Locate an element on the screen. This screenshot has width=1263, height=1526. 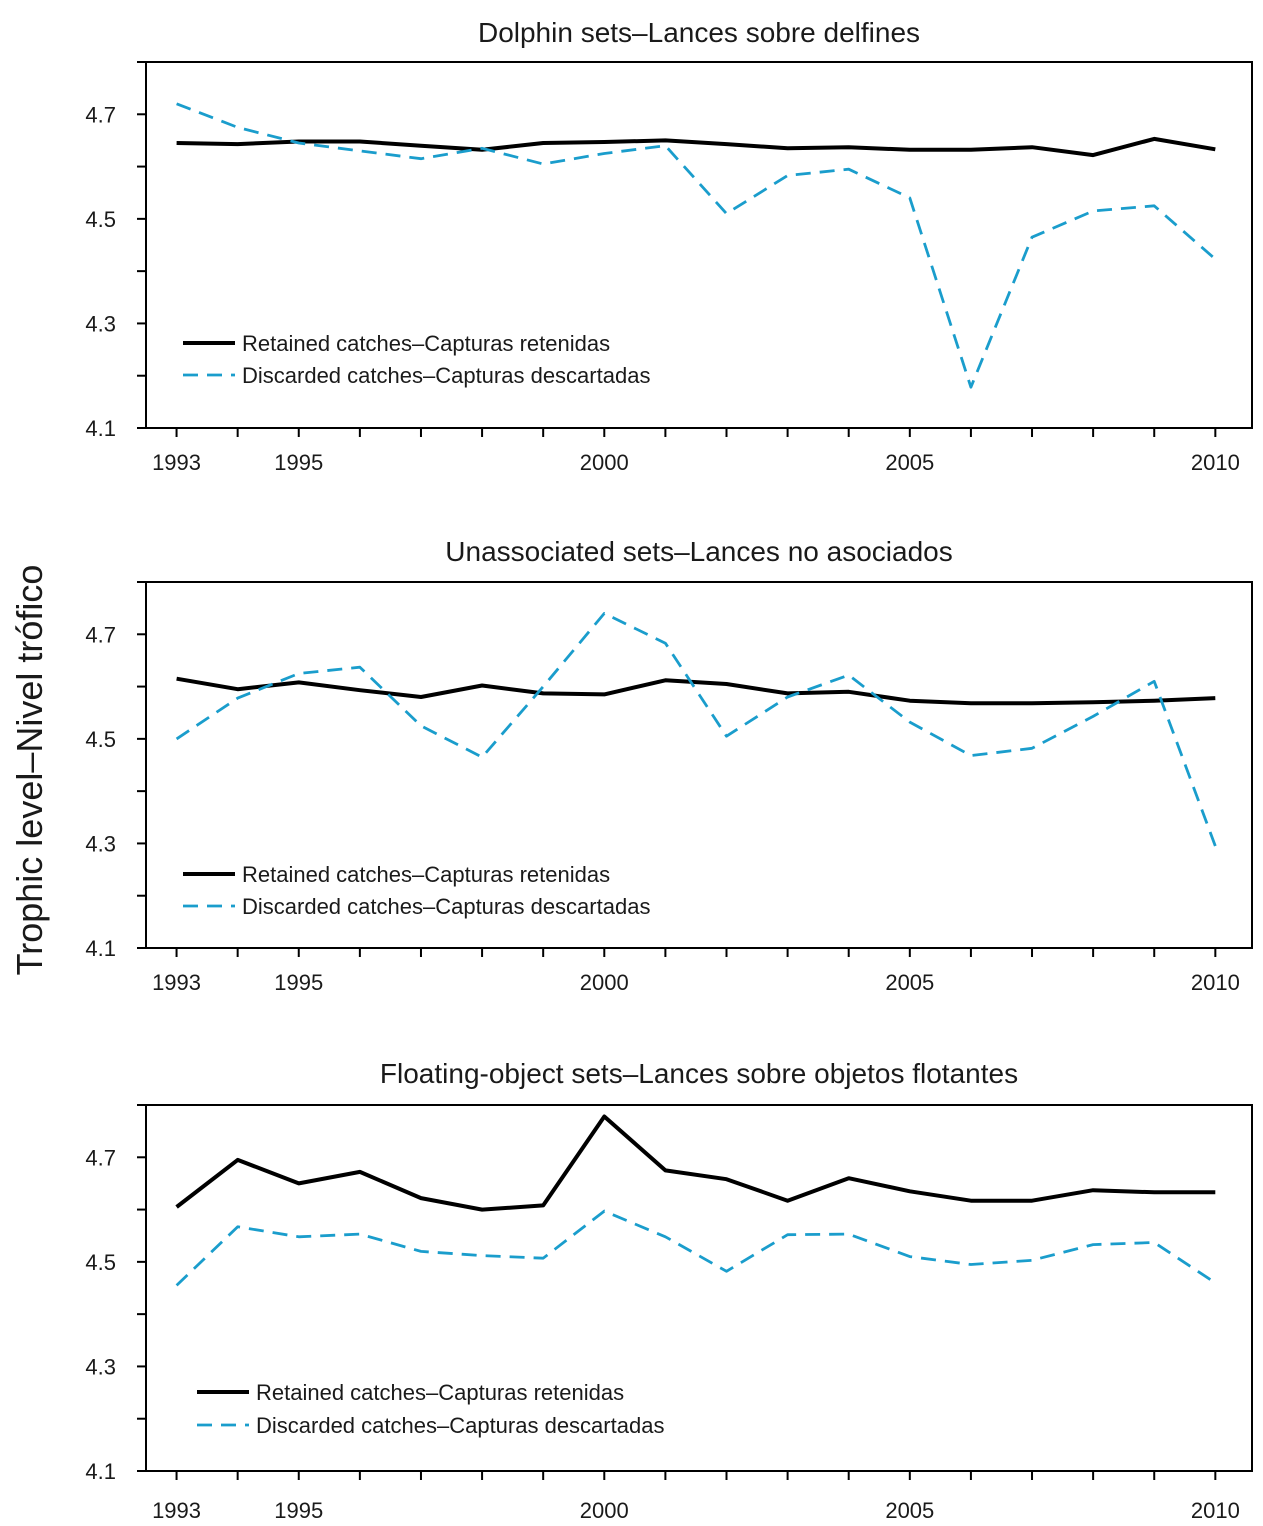
panel-title: Unassociated sets–Lances no asociados is located at coordinates (698, 551).